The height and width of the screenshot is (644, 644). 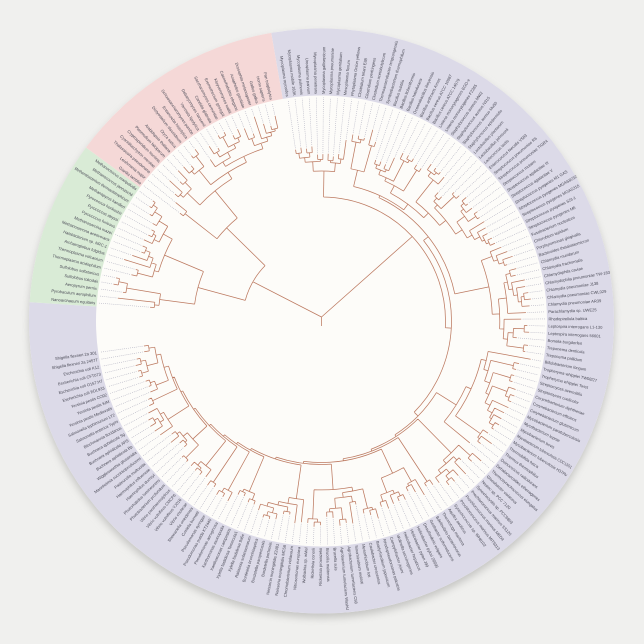 What do you see at coordinates (300, 75) in the screenshot?
I see `svg-text: Mycoplasma pulmonis` at bounding box center [300, 75].